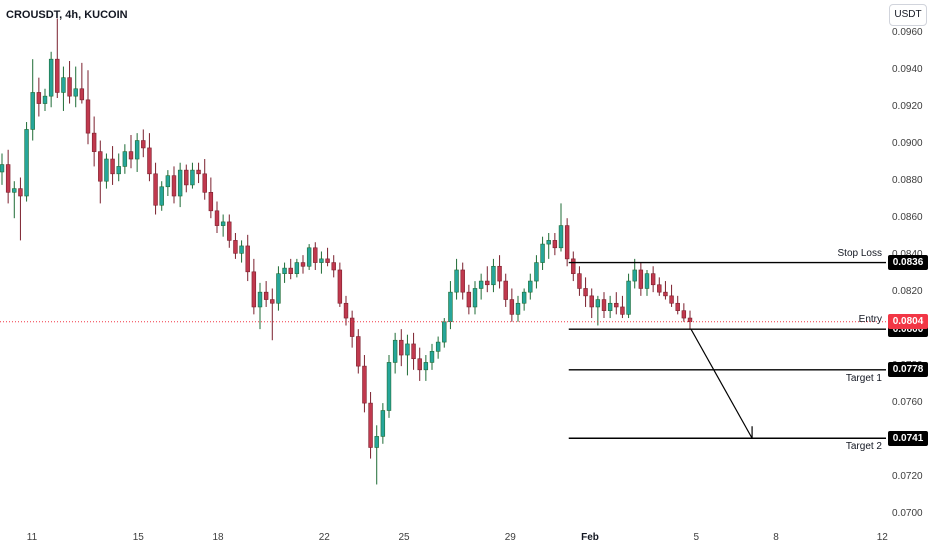 The image size is (932, 550). What do you see at coordinates (863, 378) in the screenshot?
I see `level-name-label: Target 1` at bounding box center [863, 378].